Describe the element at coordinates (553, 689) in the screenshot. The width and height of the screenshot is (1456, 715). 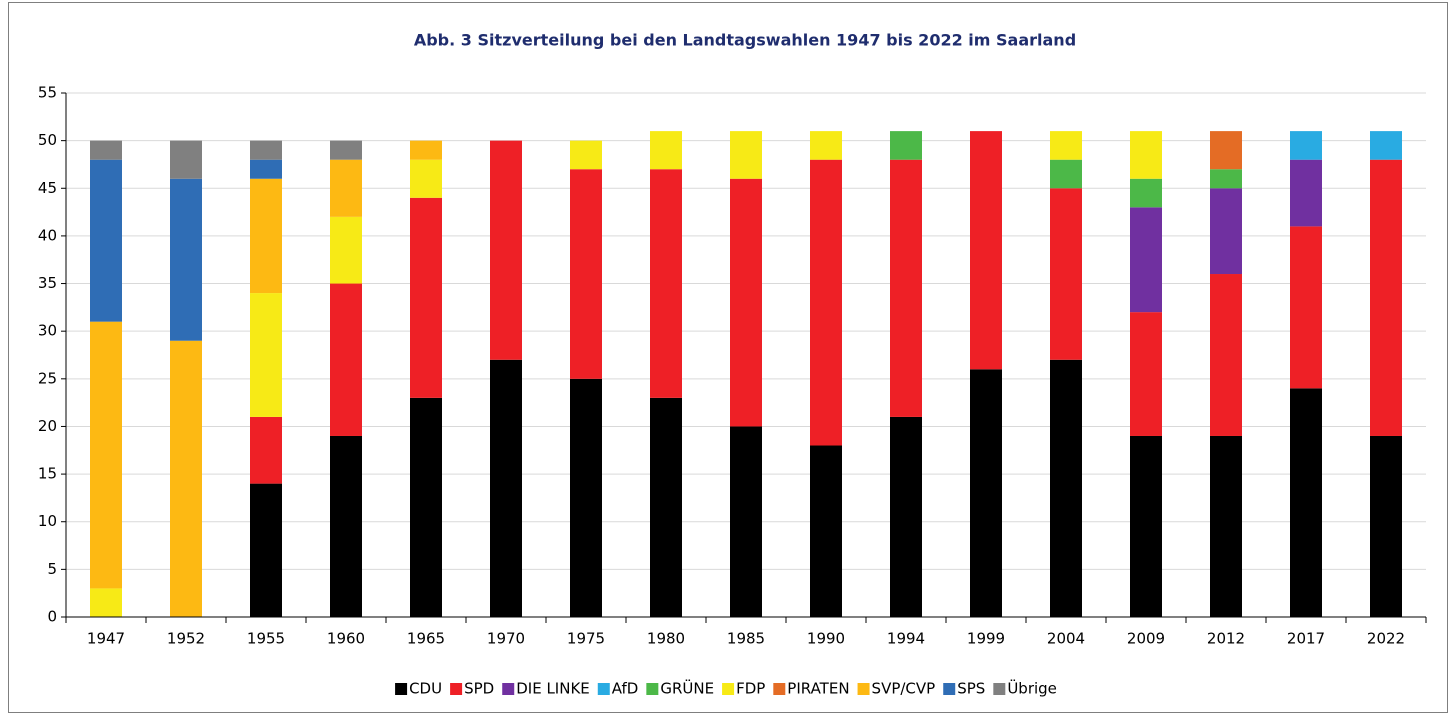
I see `legend-label: DIE LINKE` at that location.